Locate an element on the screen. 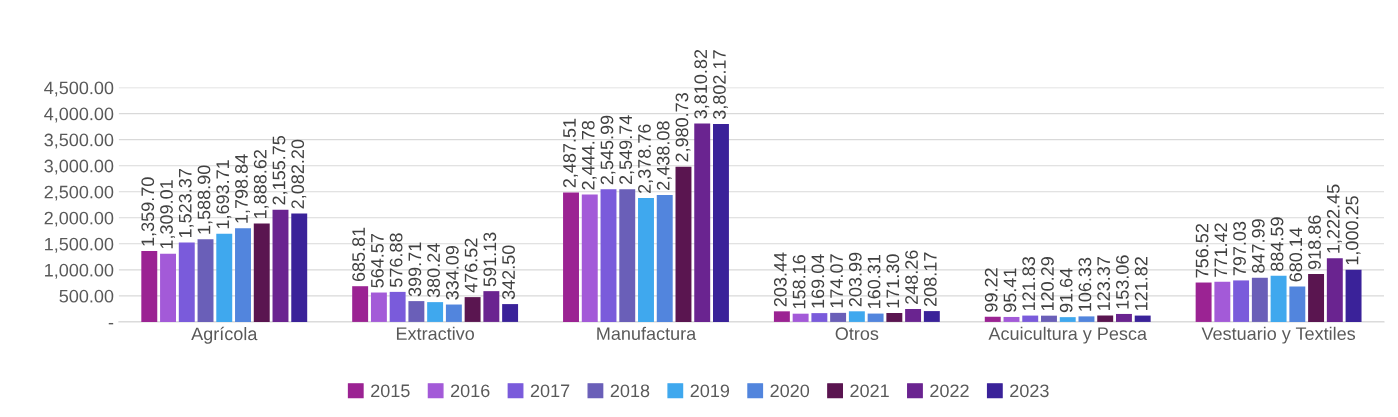 The width and height of the screenshot is (1398, 417). data-label: 203.99 is located at coordinates (855, 279).